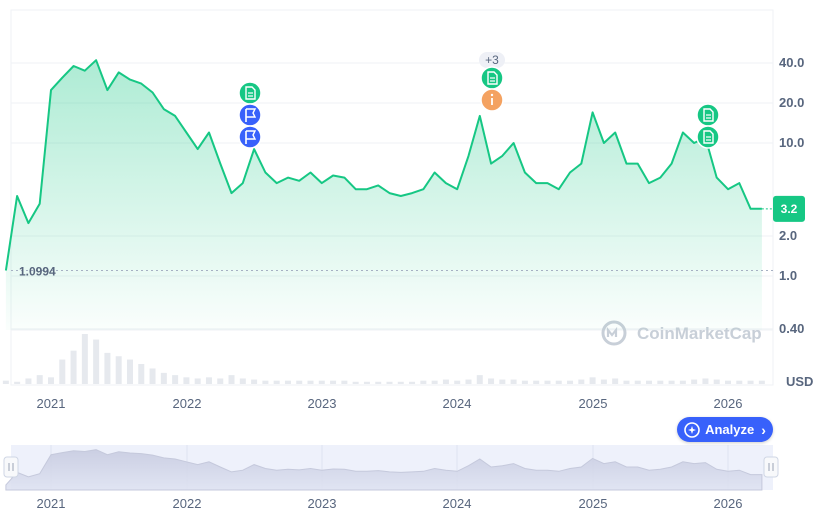 The image size is (825, 523). I want to click on analyze-button: Analyze ›, so click(725, 429).